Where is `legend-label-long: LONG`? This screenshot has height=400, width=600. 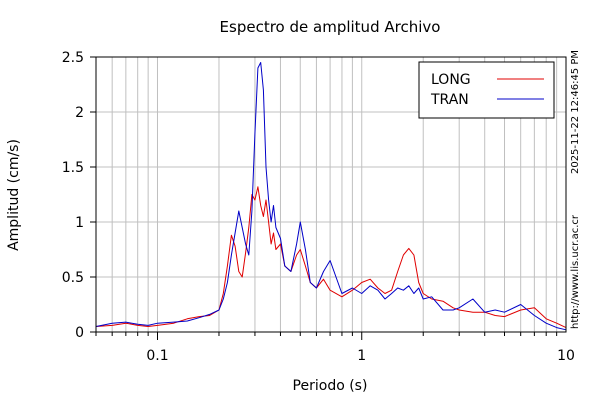
legend-label-long: LONG is located at coordinates (451, 80).